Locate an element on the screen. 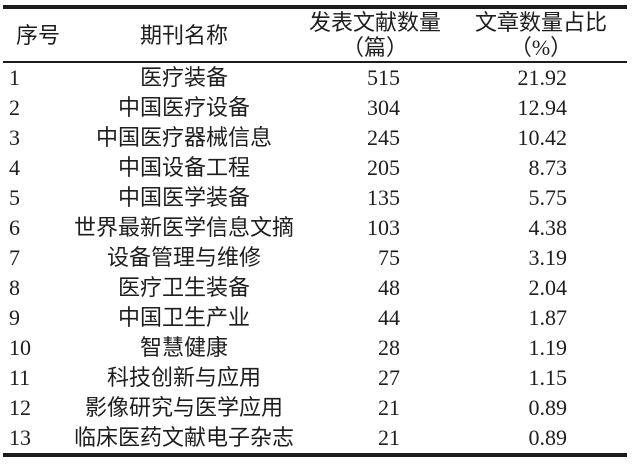 The width and height of the screenshot is (632, 465). table-row: 1 医疗装备 515 21.92 is located at coordinates (315, 77).